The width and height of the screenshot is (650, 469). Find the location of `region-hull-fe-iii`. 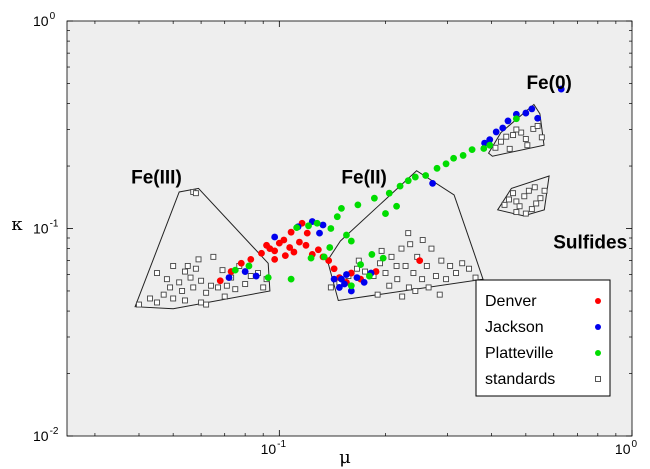

region-hull-fe-iii is located at coordinates (202, 248).